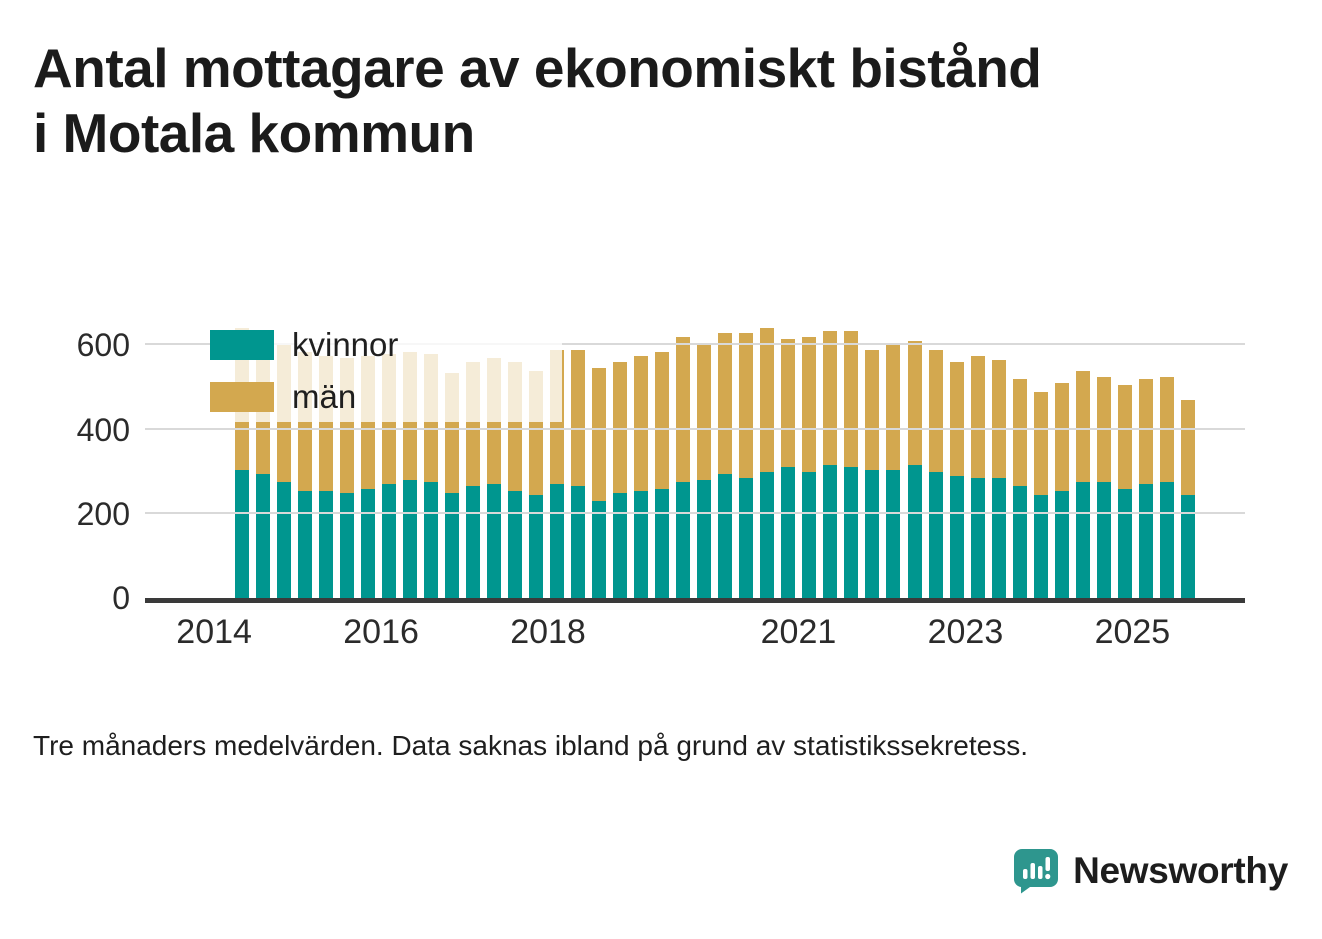 The width and height of the screenshot is (1322, 939). Describe the element at coordinates (1132, 632) in the screenshot. I see `x-axis-tick-2025: 2025` at that location.